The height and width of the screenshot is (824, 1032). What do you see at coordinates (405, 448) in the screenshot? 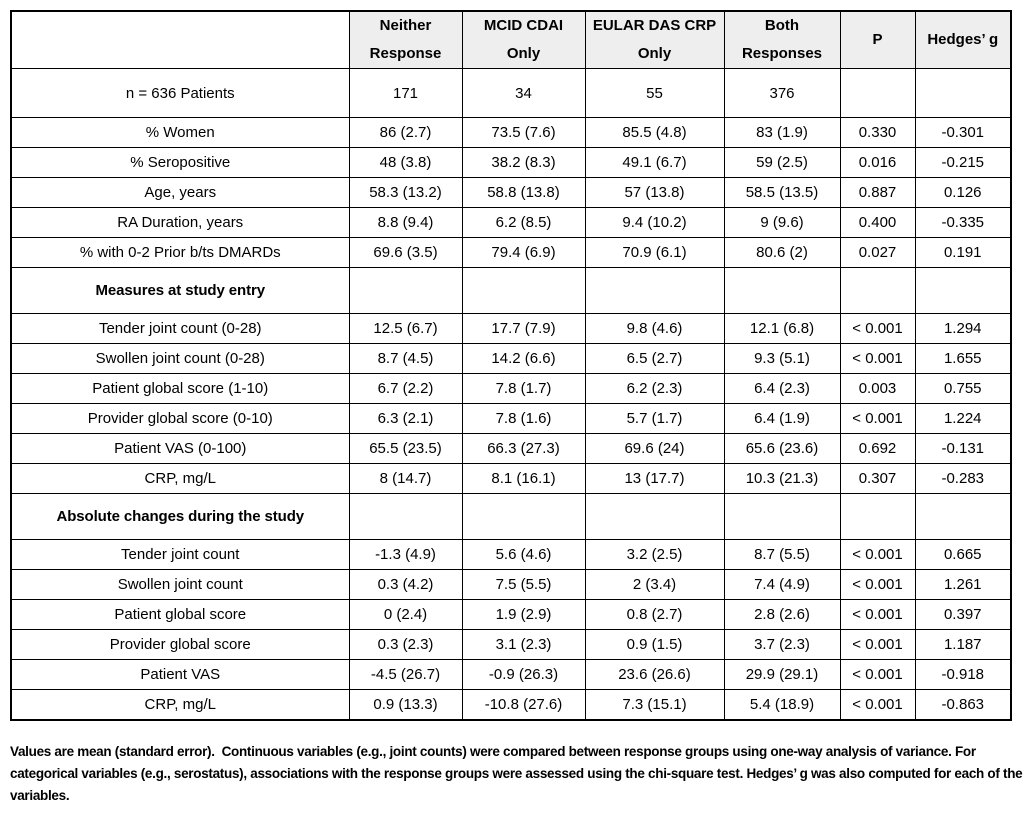
I see `cell-value: 65.5 (23.5)` at bounding box center [405, 448].